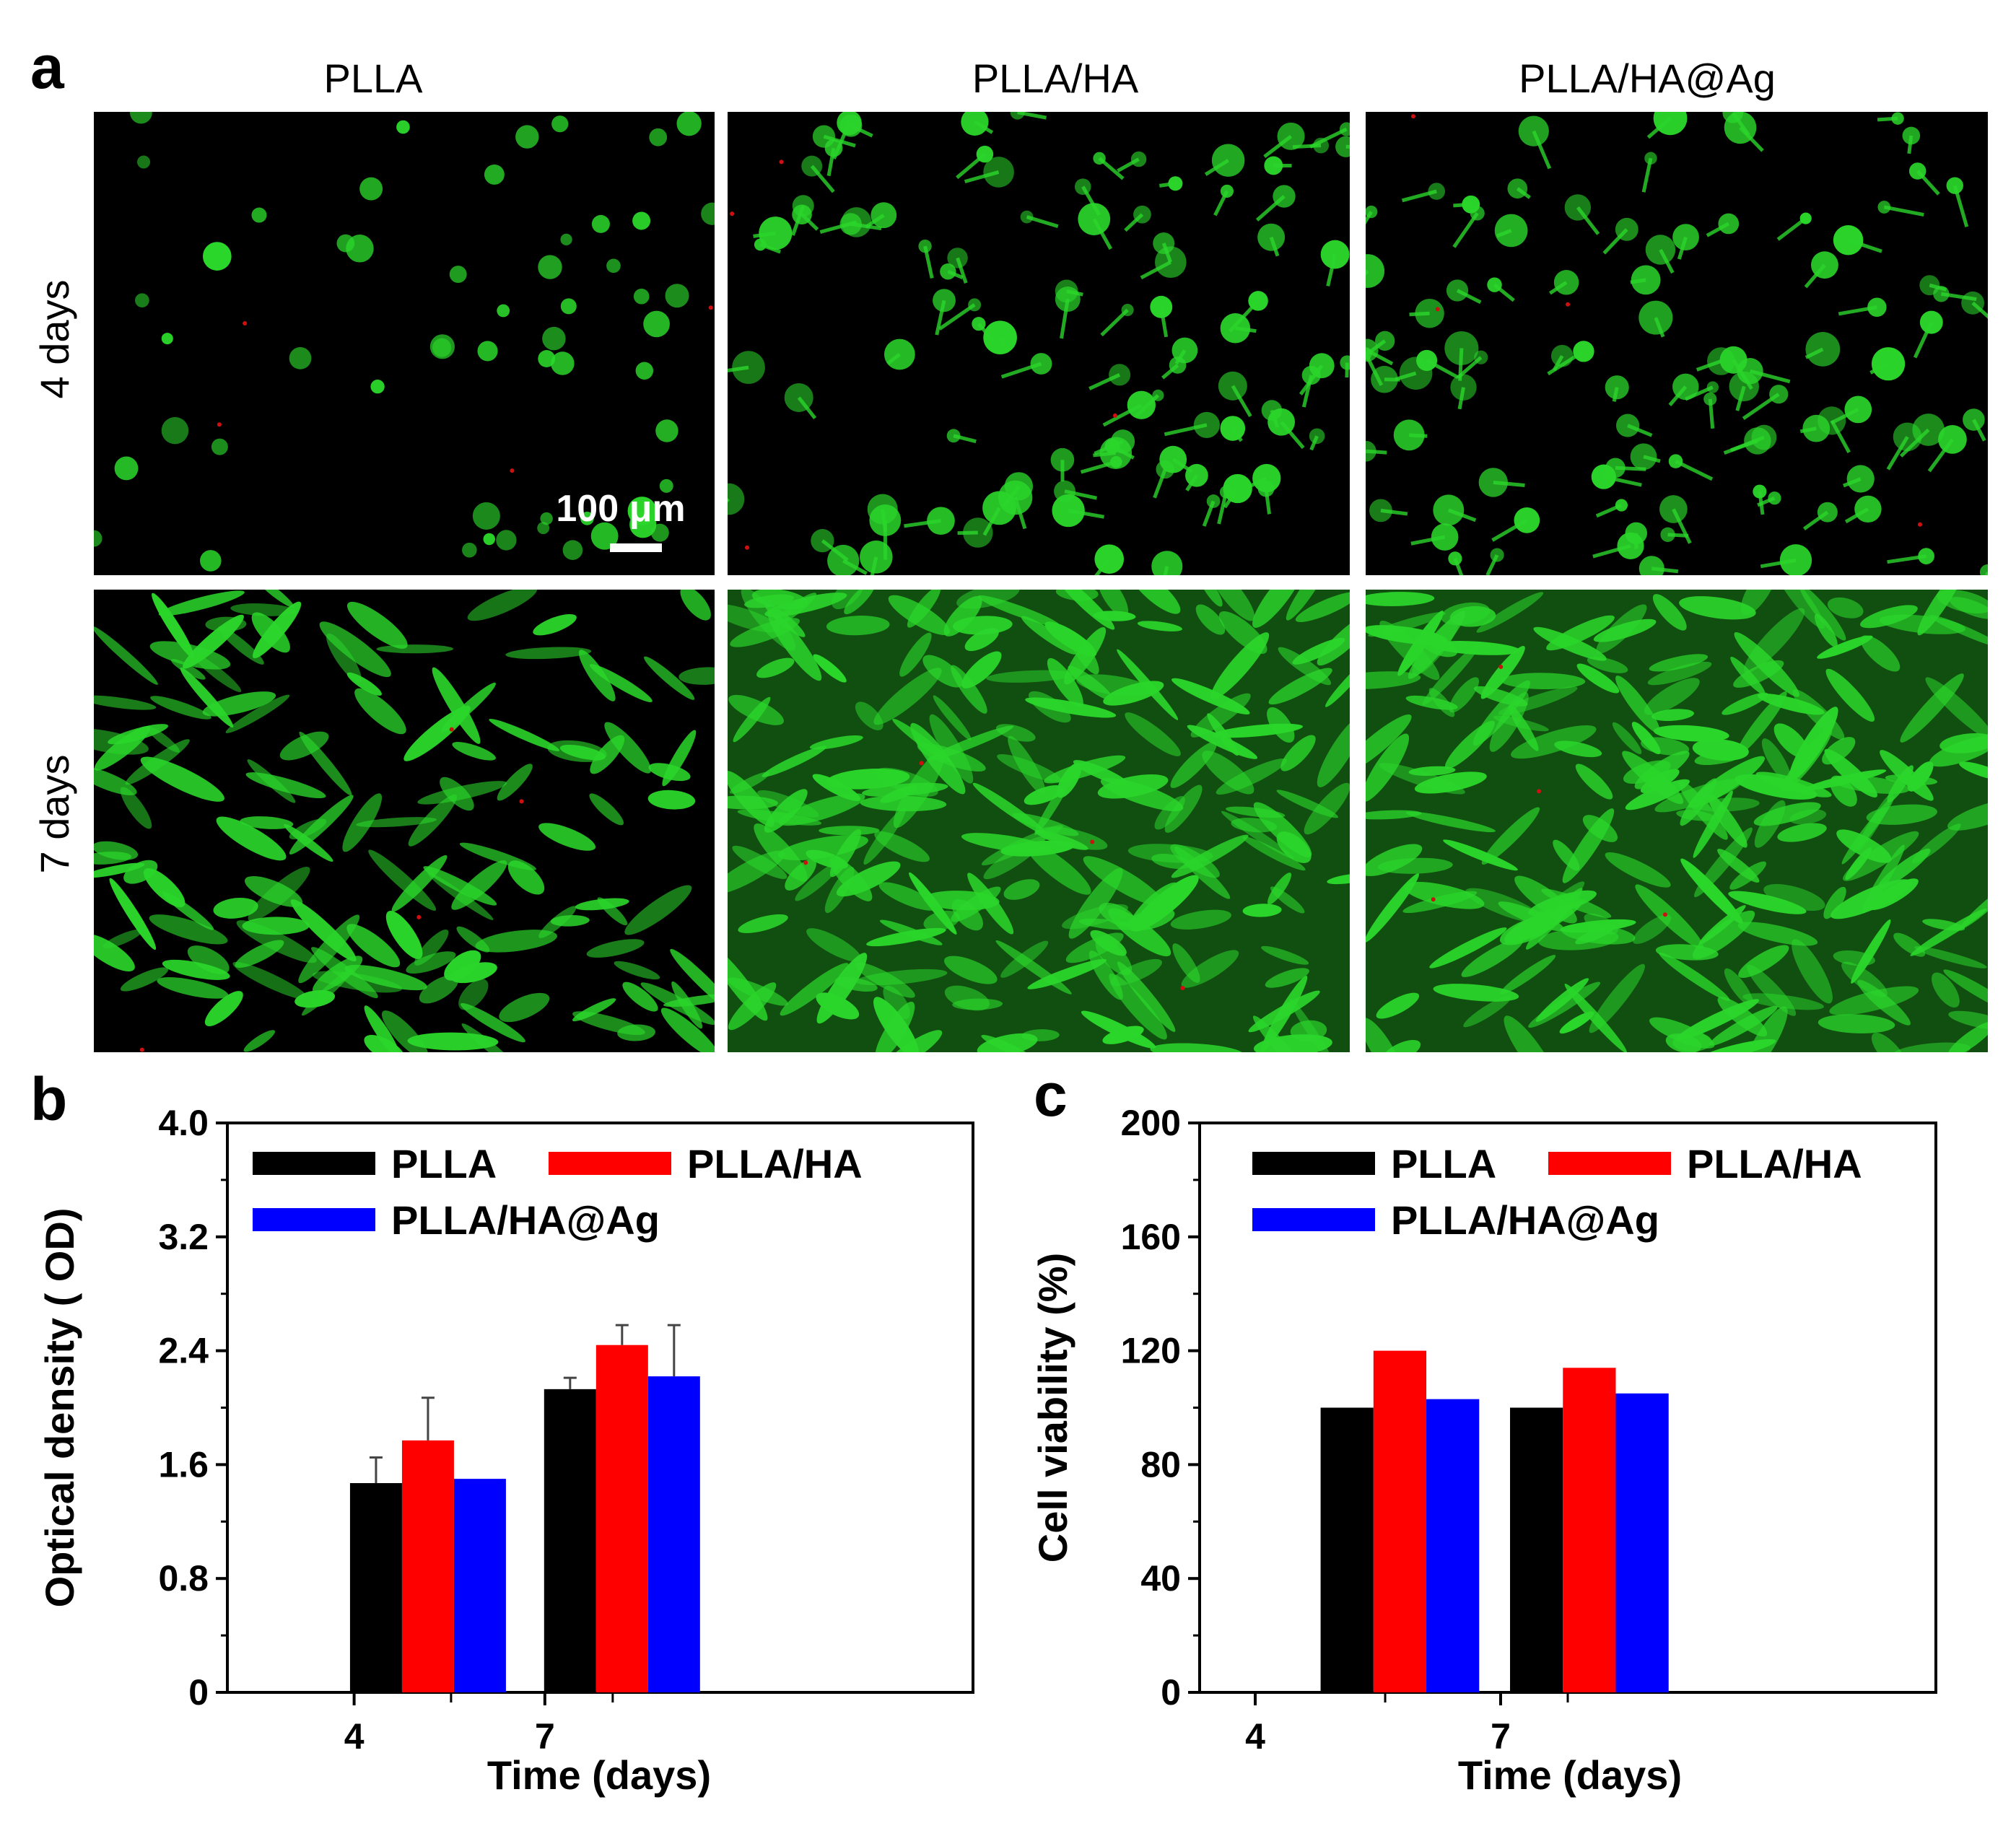 This screenshot has height=1823, width=2016. Describe the element at coordinates (1609, 1163) in the screenshot. I see `legend-swatch-plla-ha` at that location.